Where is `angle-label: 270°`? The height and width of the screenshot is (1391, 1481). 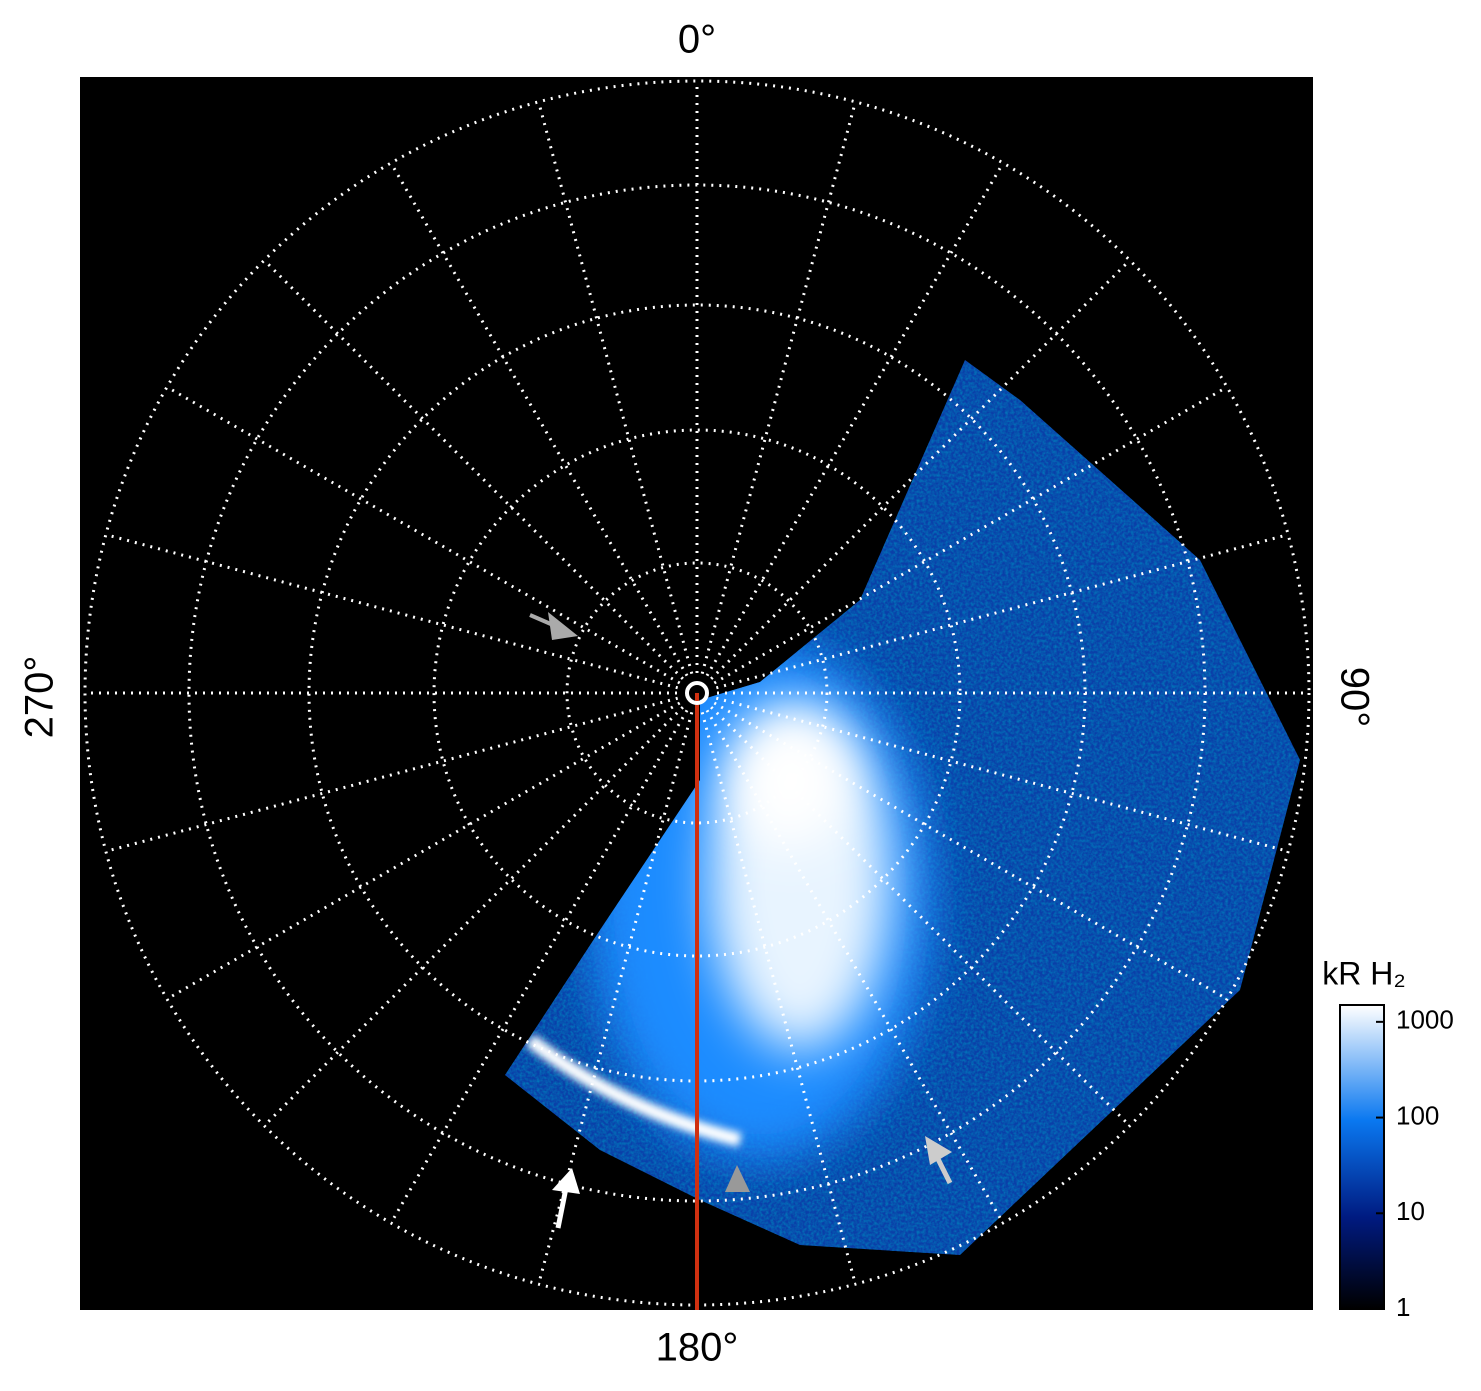 angle-label: 270° is located at coordinates (40, 697).